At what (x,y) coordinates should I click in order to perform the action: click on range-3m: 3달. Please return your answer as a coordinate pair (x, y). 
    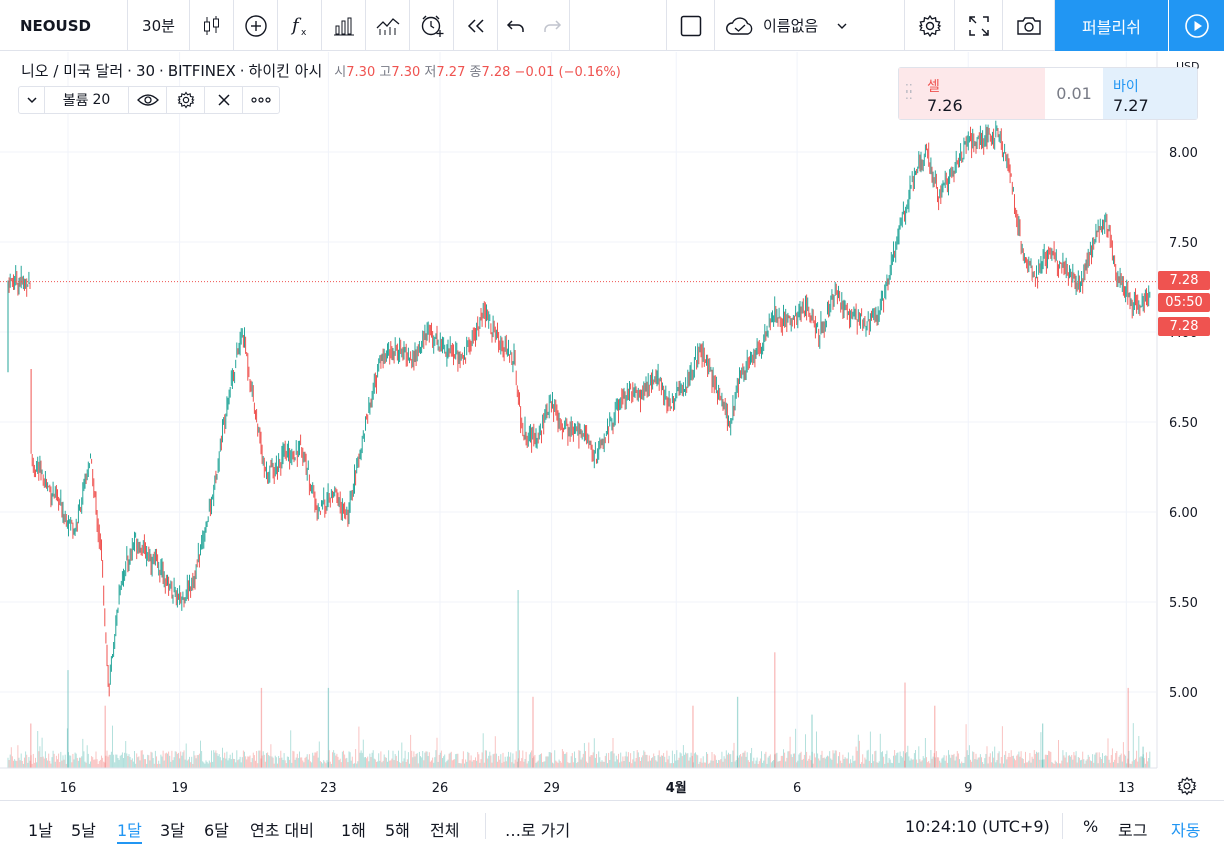
    Looking at the image, I should click on (172, 830).